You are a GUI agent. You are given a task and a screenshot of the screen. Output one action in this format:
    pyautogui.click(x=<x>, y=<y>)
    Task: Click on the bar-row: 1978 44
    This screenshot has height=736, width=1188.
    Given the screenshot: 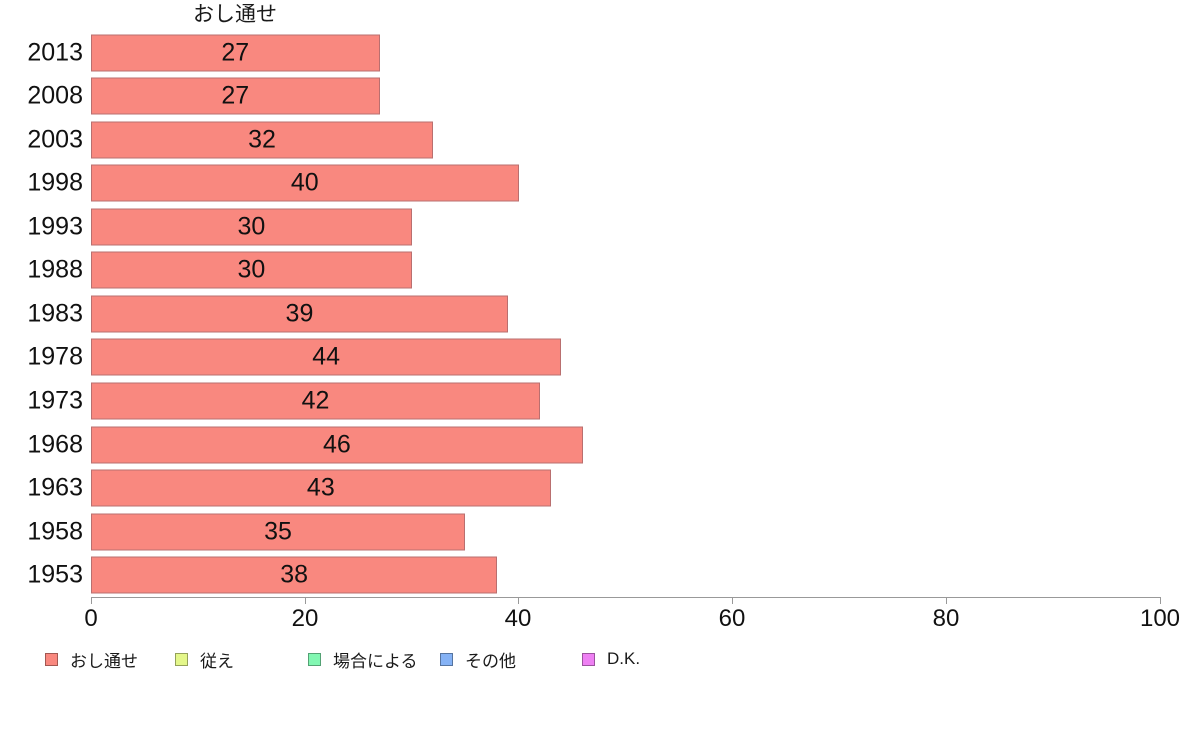 What is the action you would take?
    pyautogui.click(x=593, y=358)
    